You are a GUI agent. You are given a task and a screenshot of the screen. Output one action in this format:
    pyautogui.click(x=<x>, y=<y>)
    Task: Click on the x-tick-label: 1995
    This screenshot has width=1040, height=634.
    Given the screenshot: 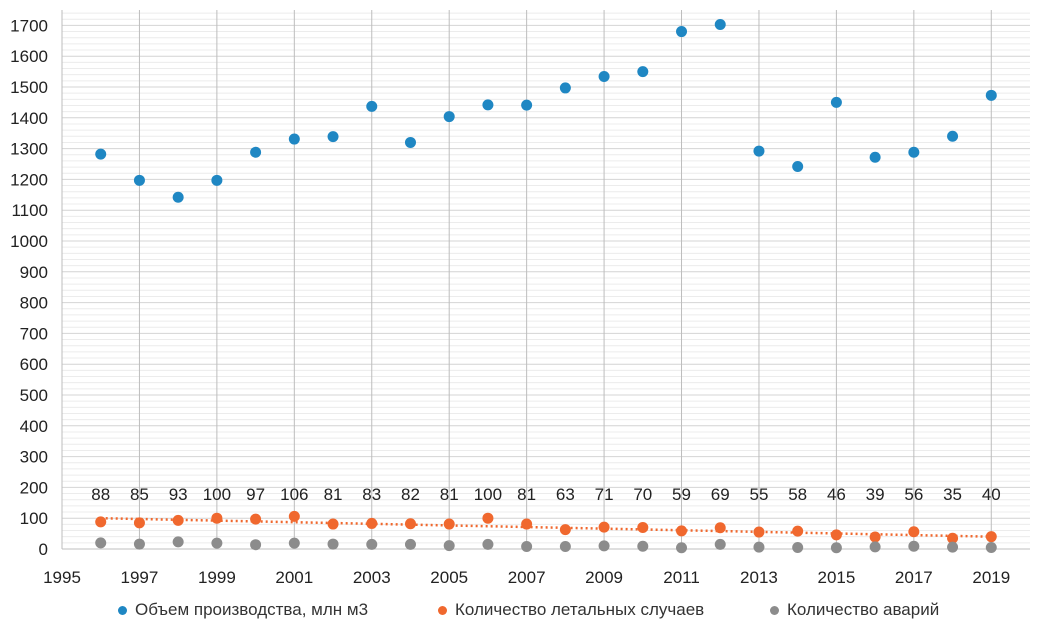 What is the action you would take?
    pyautogui.click(x=62, y=577)
    